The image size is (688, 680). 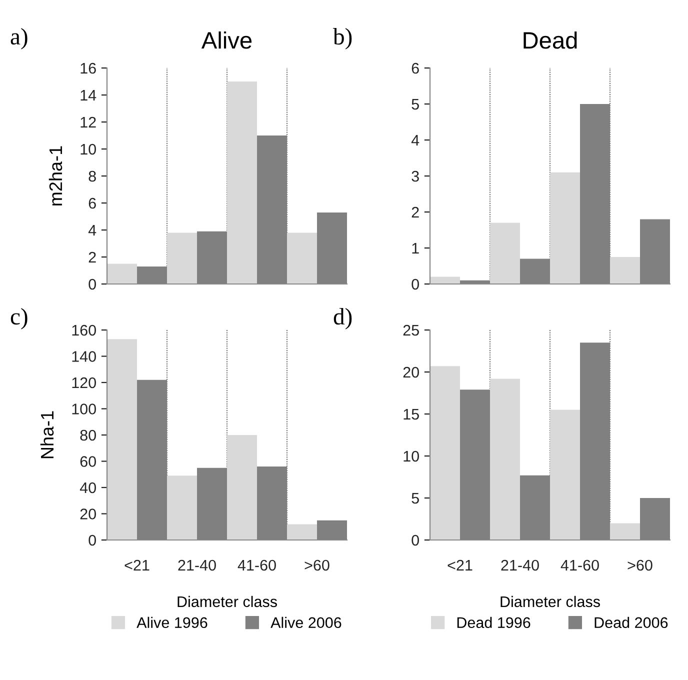 What do you see at coordinates (88, 95) in the screenshot?
I see `y-tick-label: 14` at bounding box center [88, 95].